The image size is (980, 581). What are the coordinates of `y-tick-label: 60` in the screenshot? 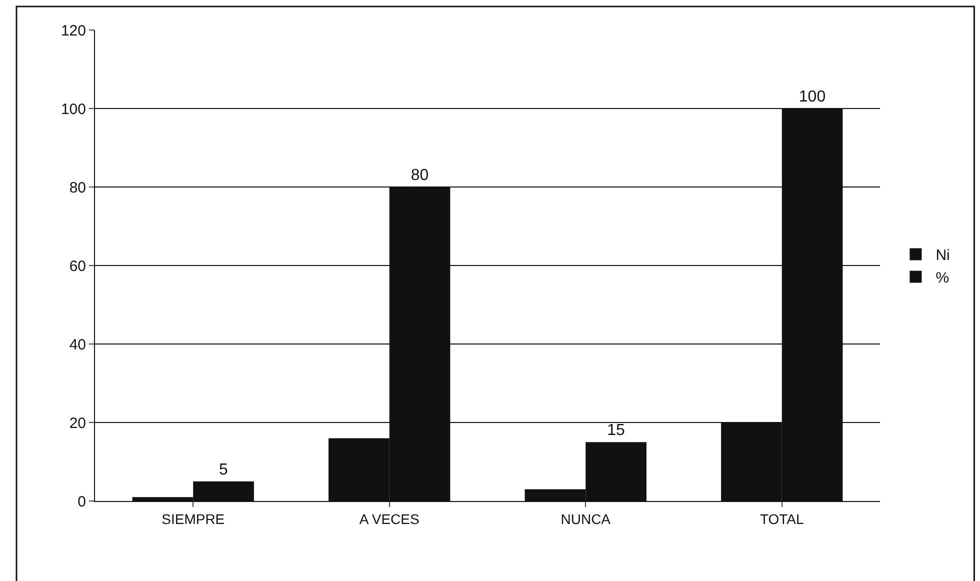 It's located at (77, 266).